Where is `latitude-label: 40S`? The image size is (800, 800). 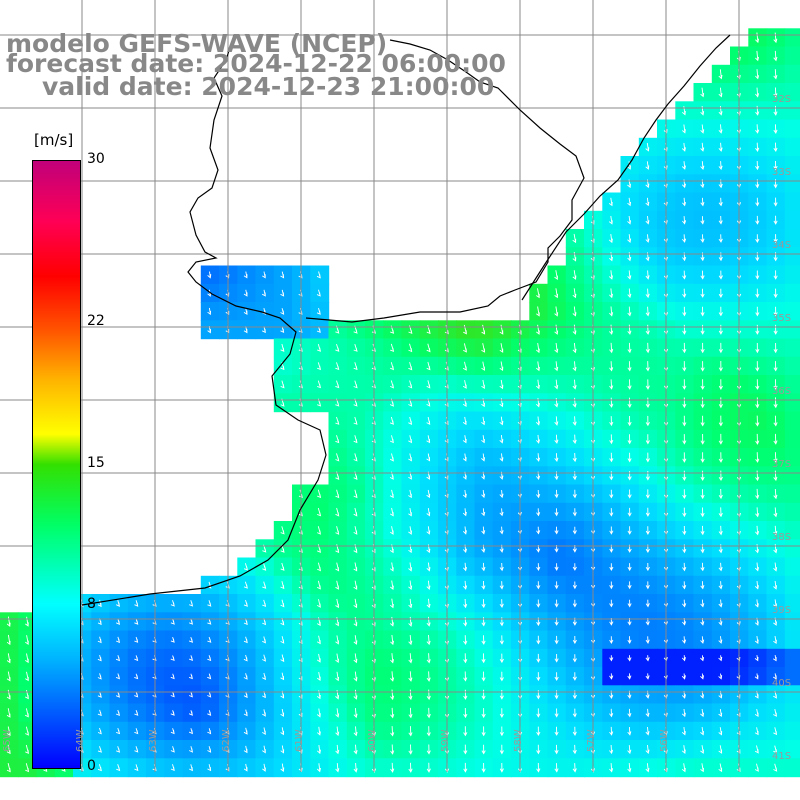 latitude-label: 40S is located at coordinates (782, 683).